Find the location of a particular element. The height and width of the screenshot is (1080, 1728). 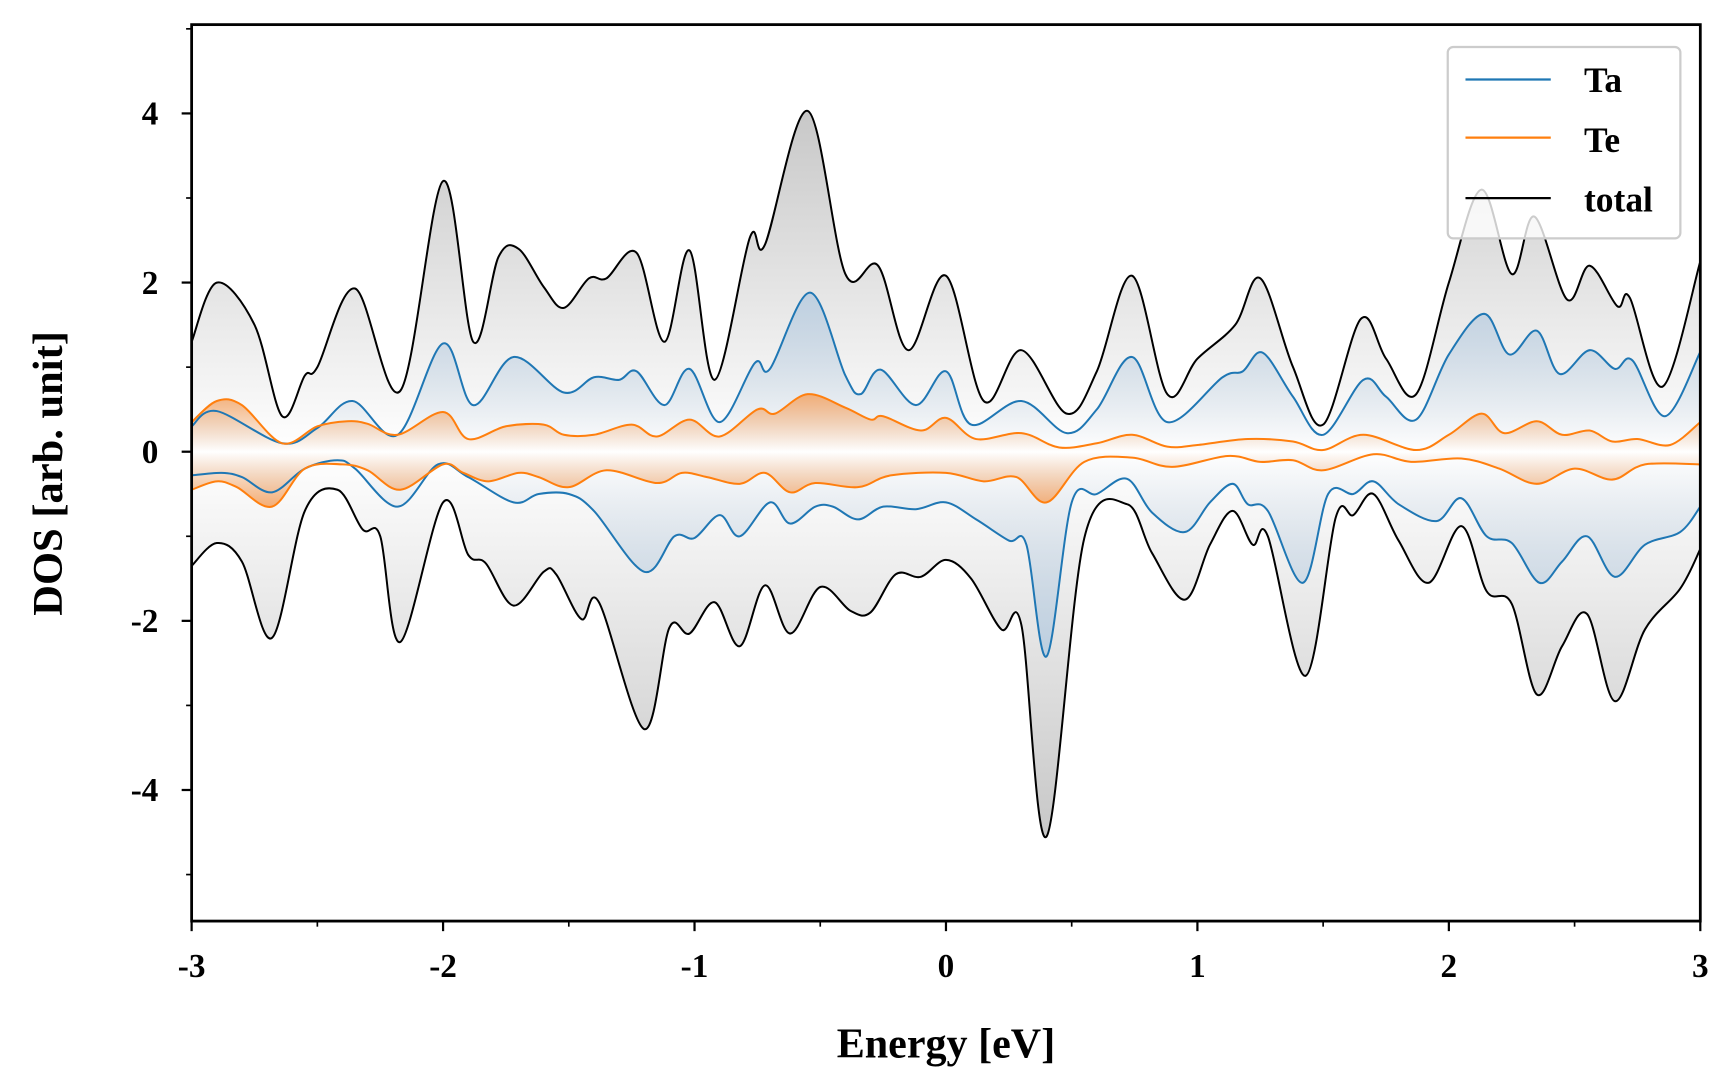

y-tick-label: 2 is located at coordinates (150, 283).